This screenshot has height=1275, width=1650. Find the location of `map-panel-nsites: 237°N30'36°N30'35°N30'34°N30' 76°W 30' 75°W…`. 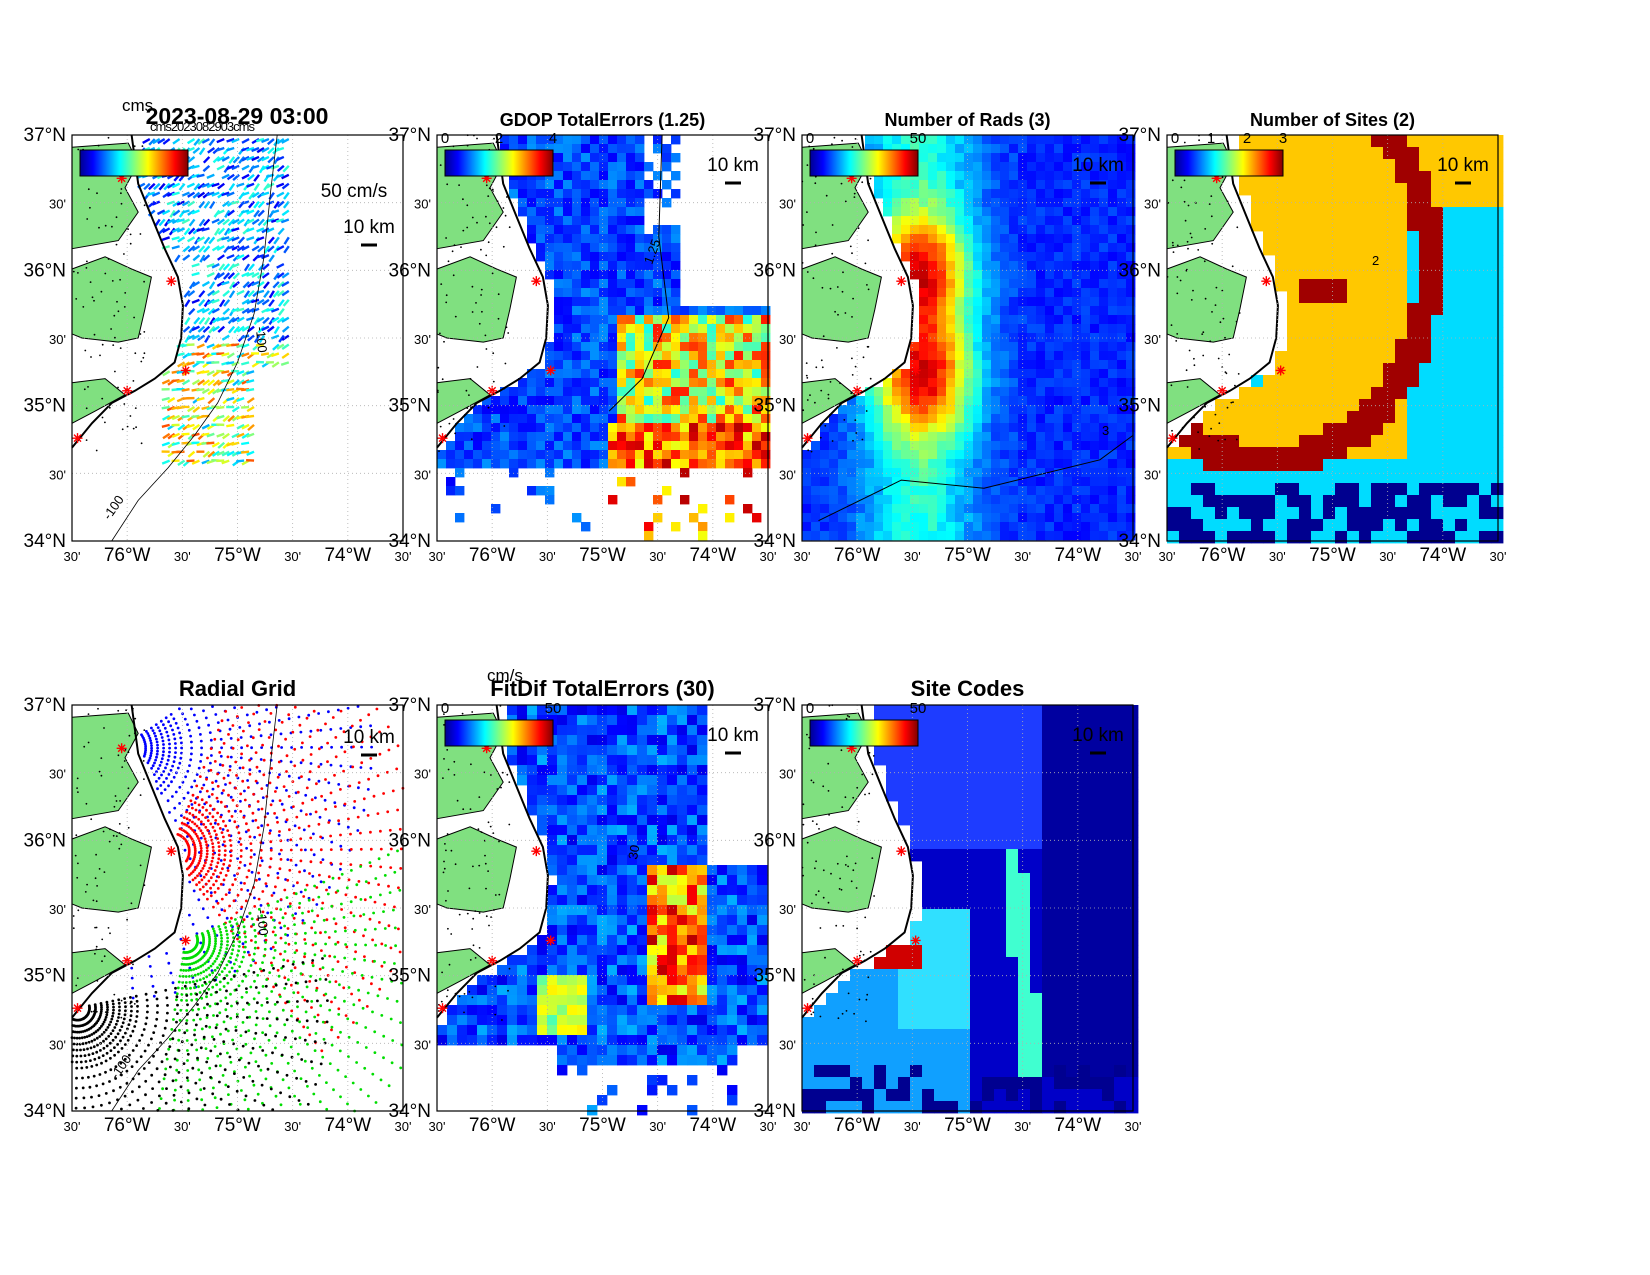

map-panel-nsites: 237°N30'36°N30'35°N30'34°N30' 76°W 30' 75°W… is located at coordinates (1313, 338).